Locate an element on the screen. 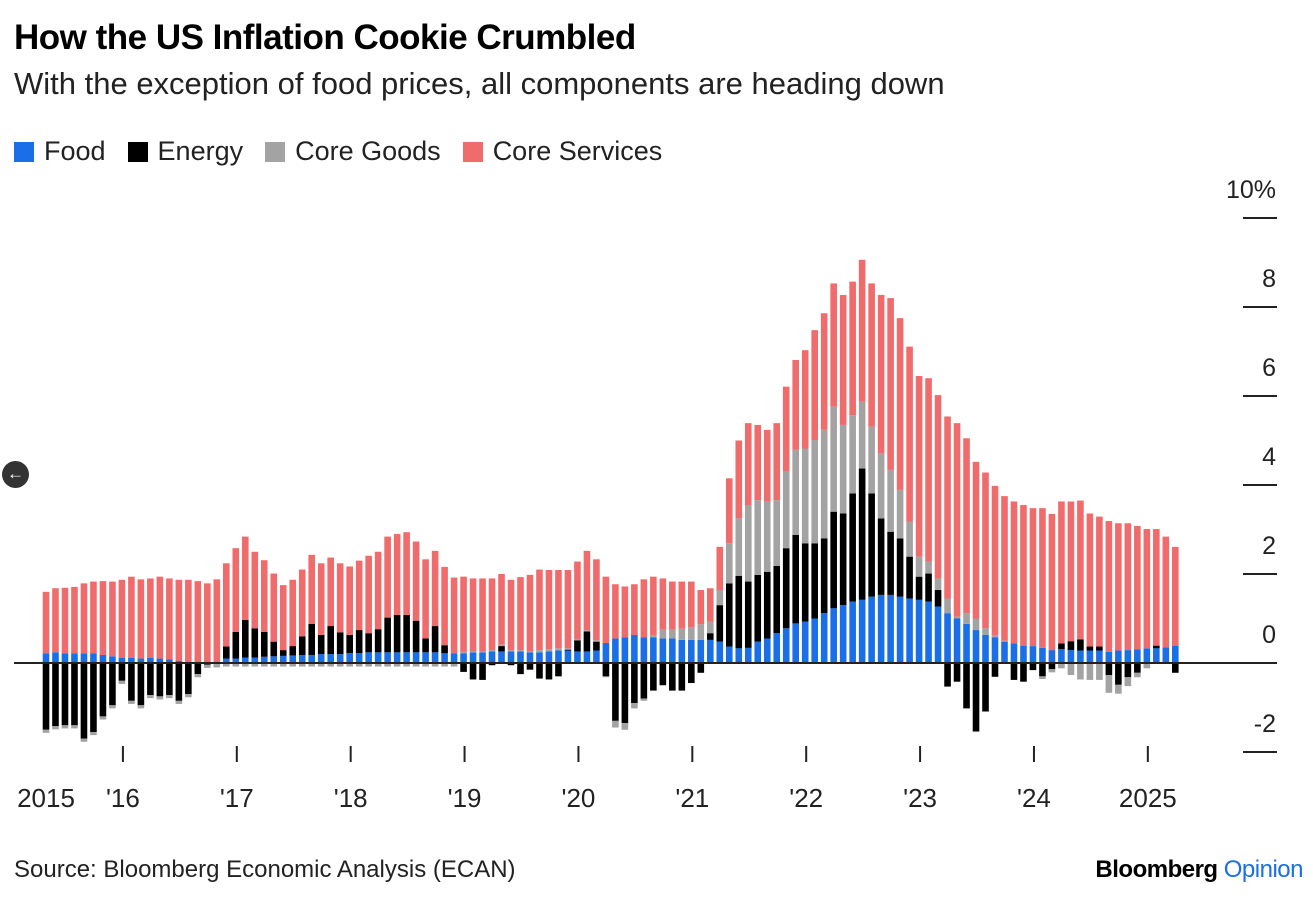  chart-title: How the US Inflation Cookie Crumbled is located at coordinates (325, 37).